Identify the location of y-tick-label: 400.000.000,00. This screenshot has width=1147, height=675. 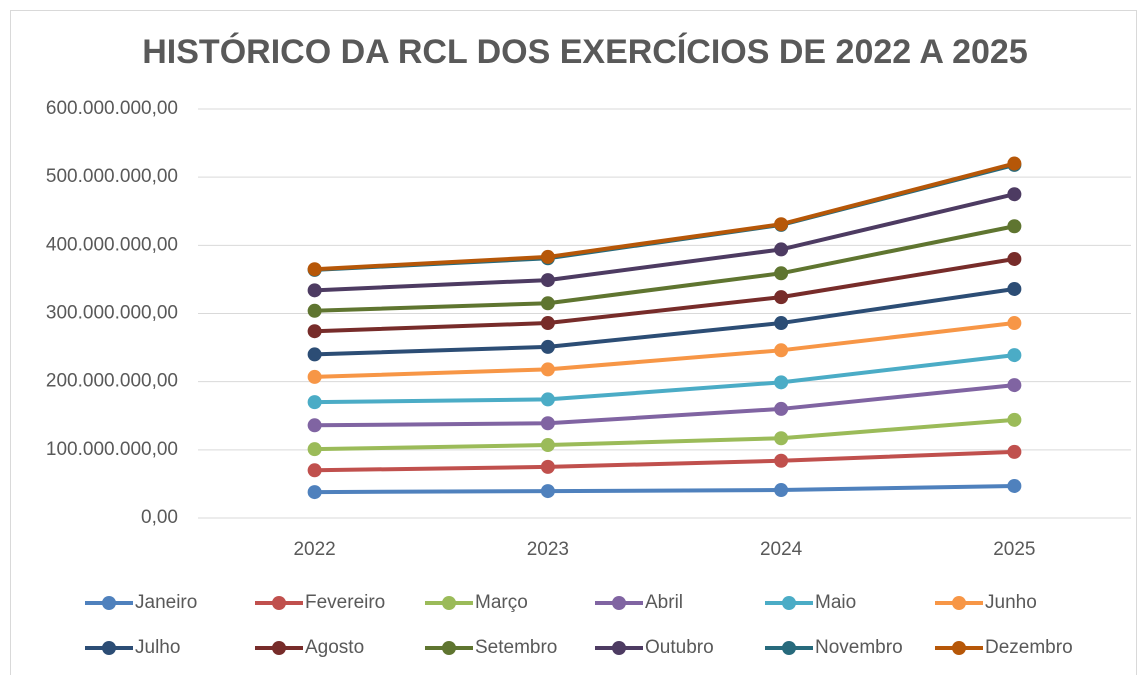
(112, 244).